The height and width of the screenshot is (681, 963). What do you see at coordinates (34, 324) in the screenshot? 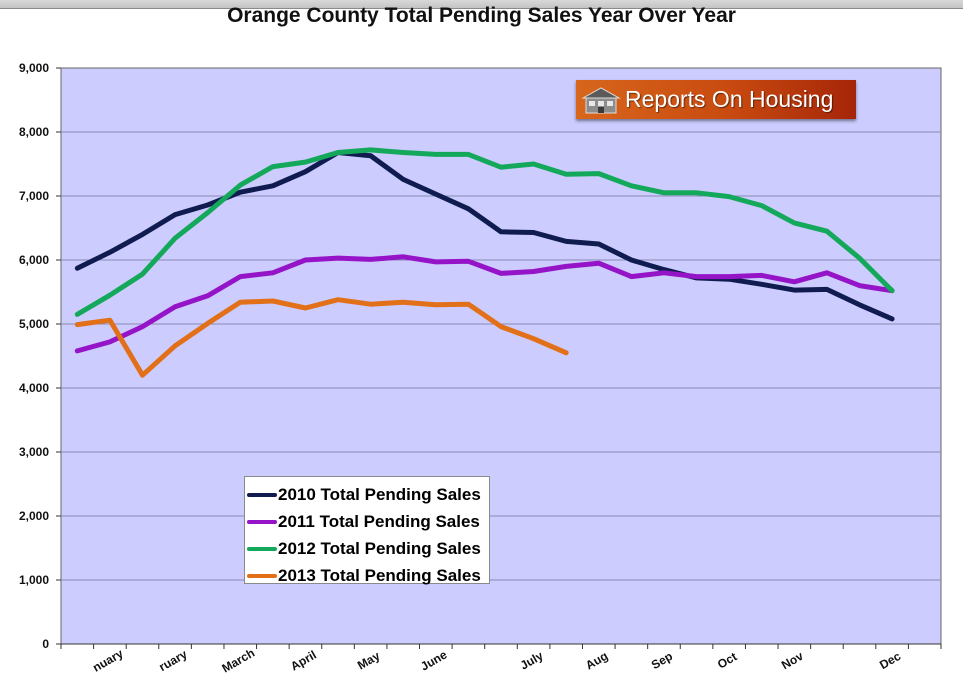
I see `y-tick-label: 5,000` at bounding box center [34, 324].